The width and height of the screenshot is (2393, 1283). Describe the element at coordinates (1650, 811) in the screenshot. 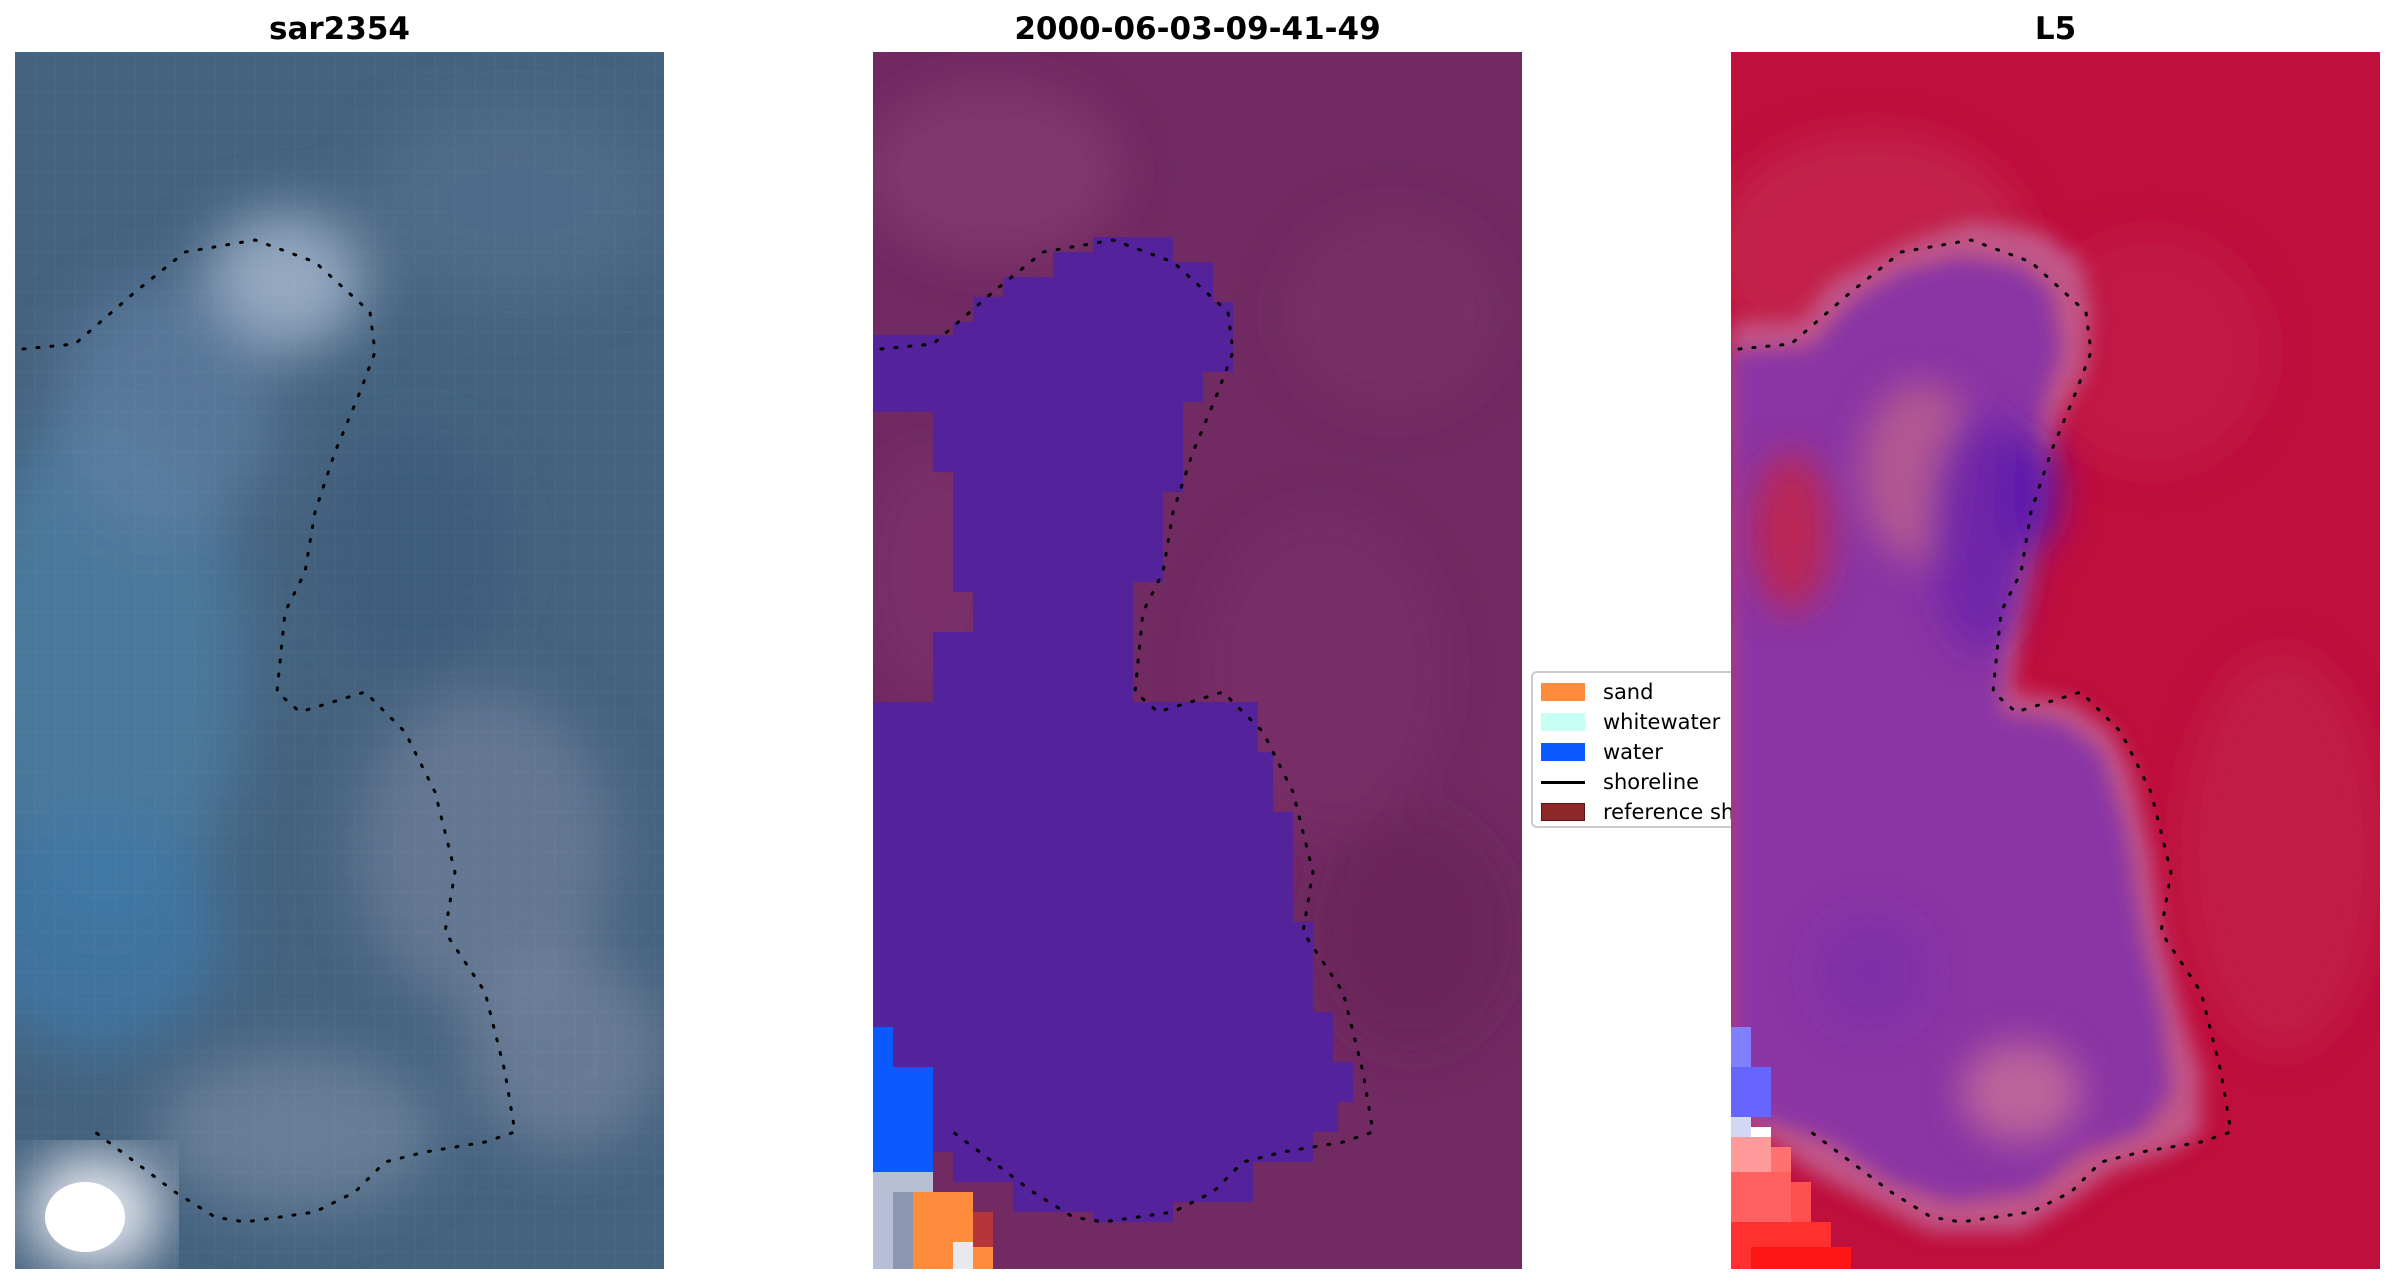

I see `legend-item-reference-shoreline: reference shoreline` at that location.